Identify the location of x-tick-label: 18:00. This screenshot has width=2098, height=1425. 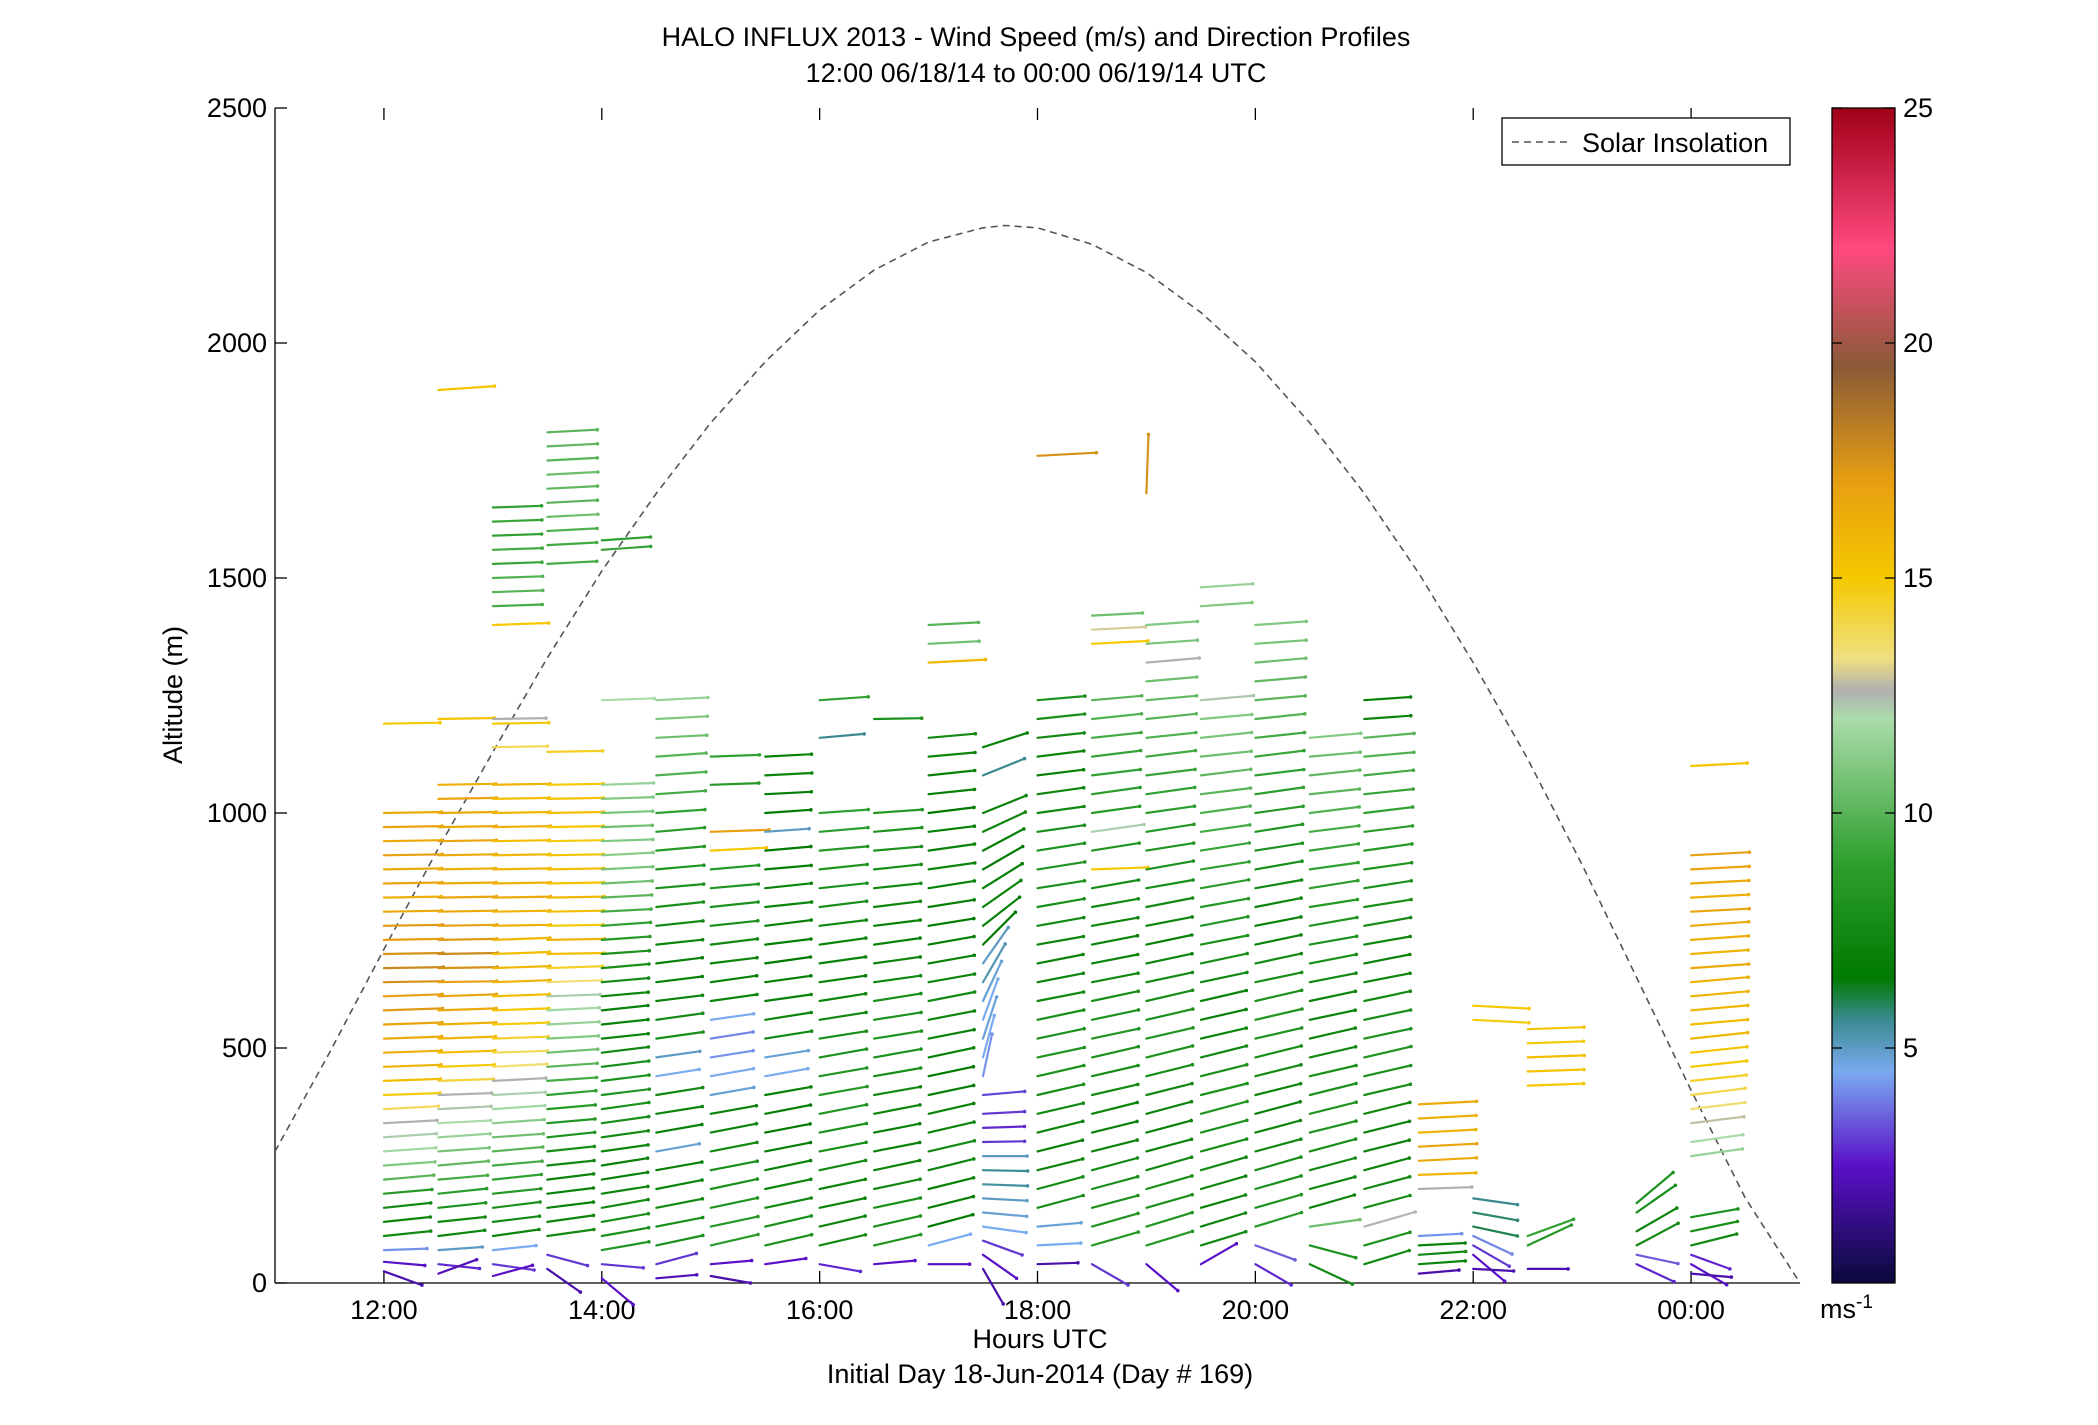
(1038, 1310).